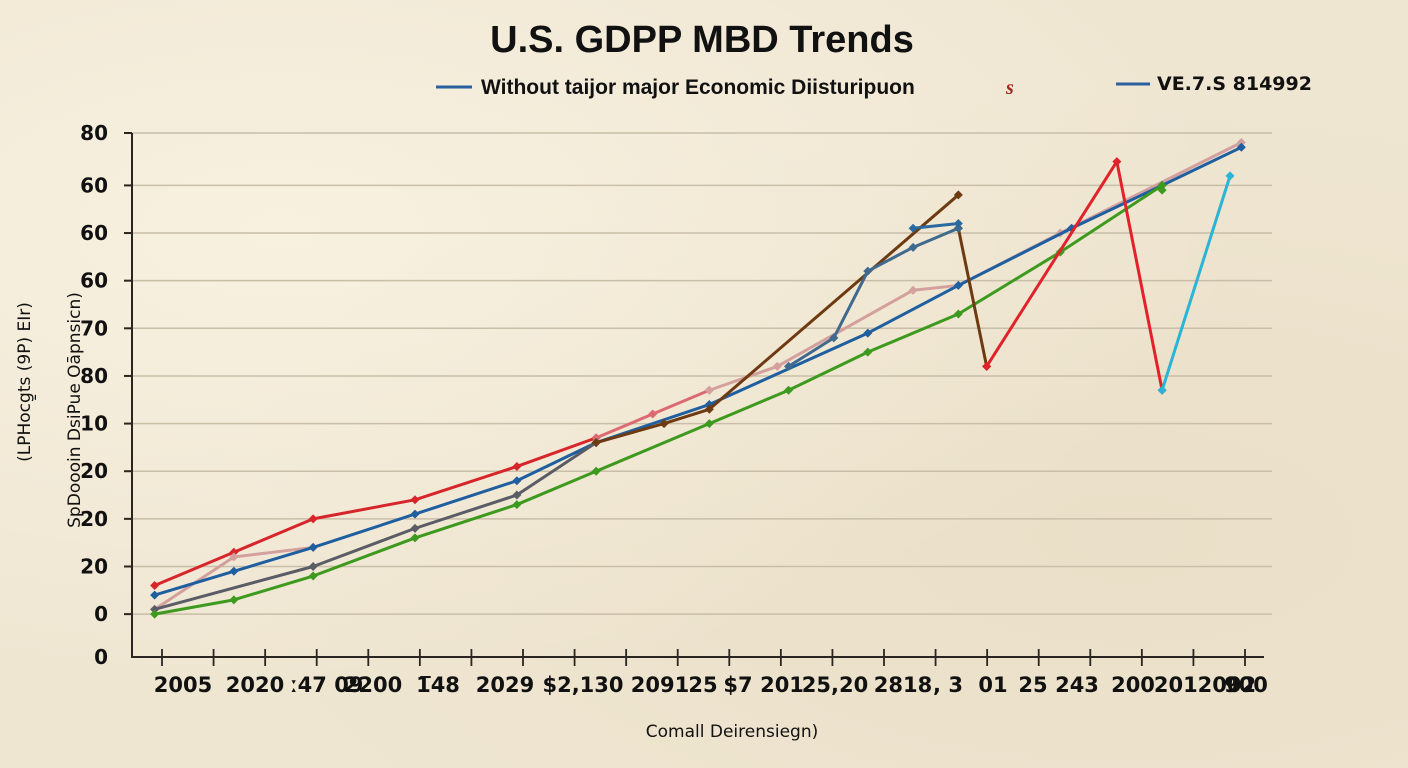 This screenshot has height=768, width=1408. Describe the element at coordinates (737, 685) in the screenshot. I see `x-tick-label: $7` at that location.